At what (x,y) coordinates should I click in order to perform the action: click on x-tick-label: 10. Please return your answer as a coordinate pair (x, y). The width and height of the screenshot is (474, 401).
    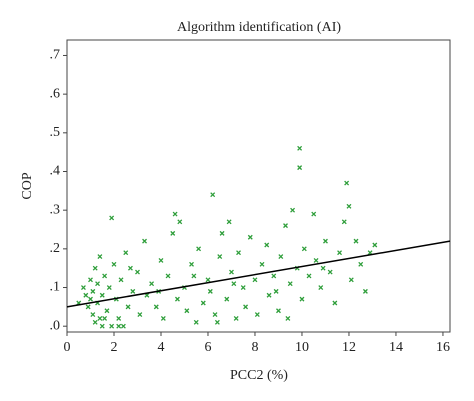
    Looking at the image, I should click on (302, 347).